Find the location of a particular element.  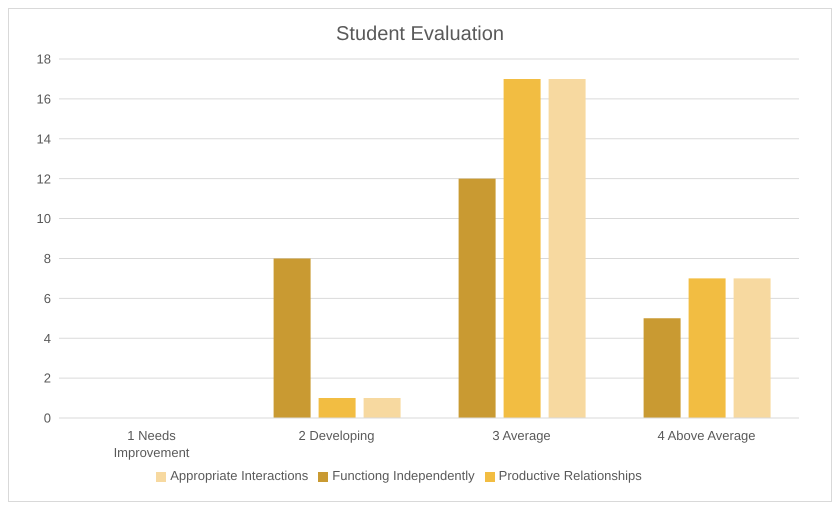

y-tick-label: 10 is located at coordinates (43, 218).